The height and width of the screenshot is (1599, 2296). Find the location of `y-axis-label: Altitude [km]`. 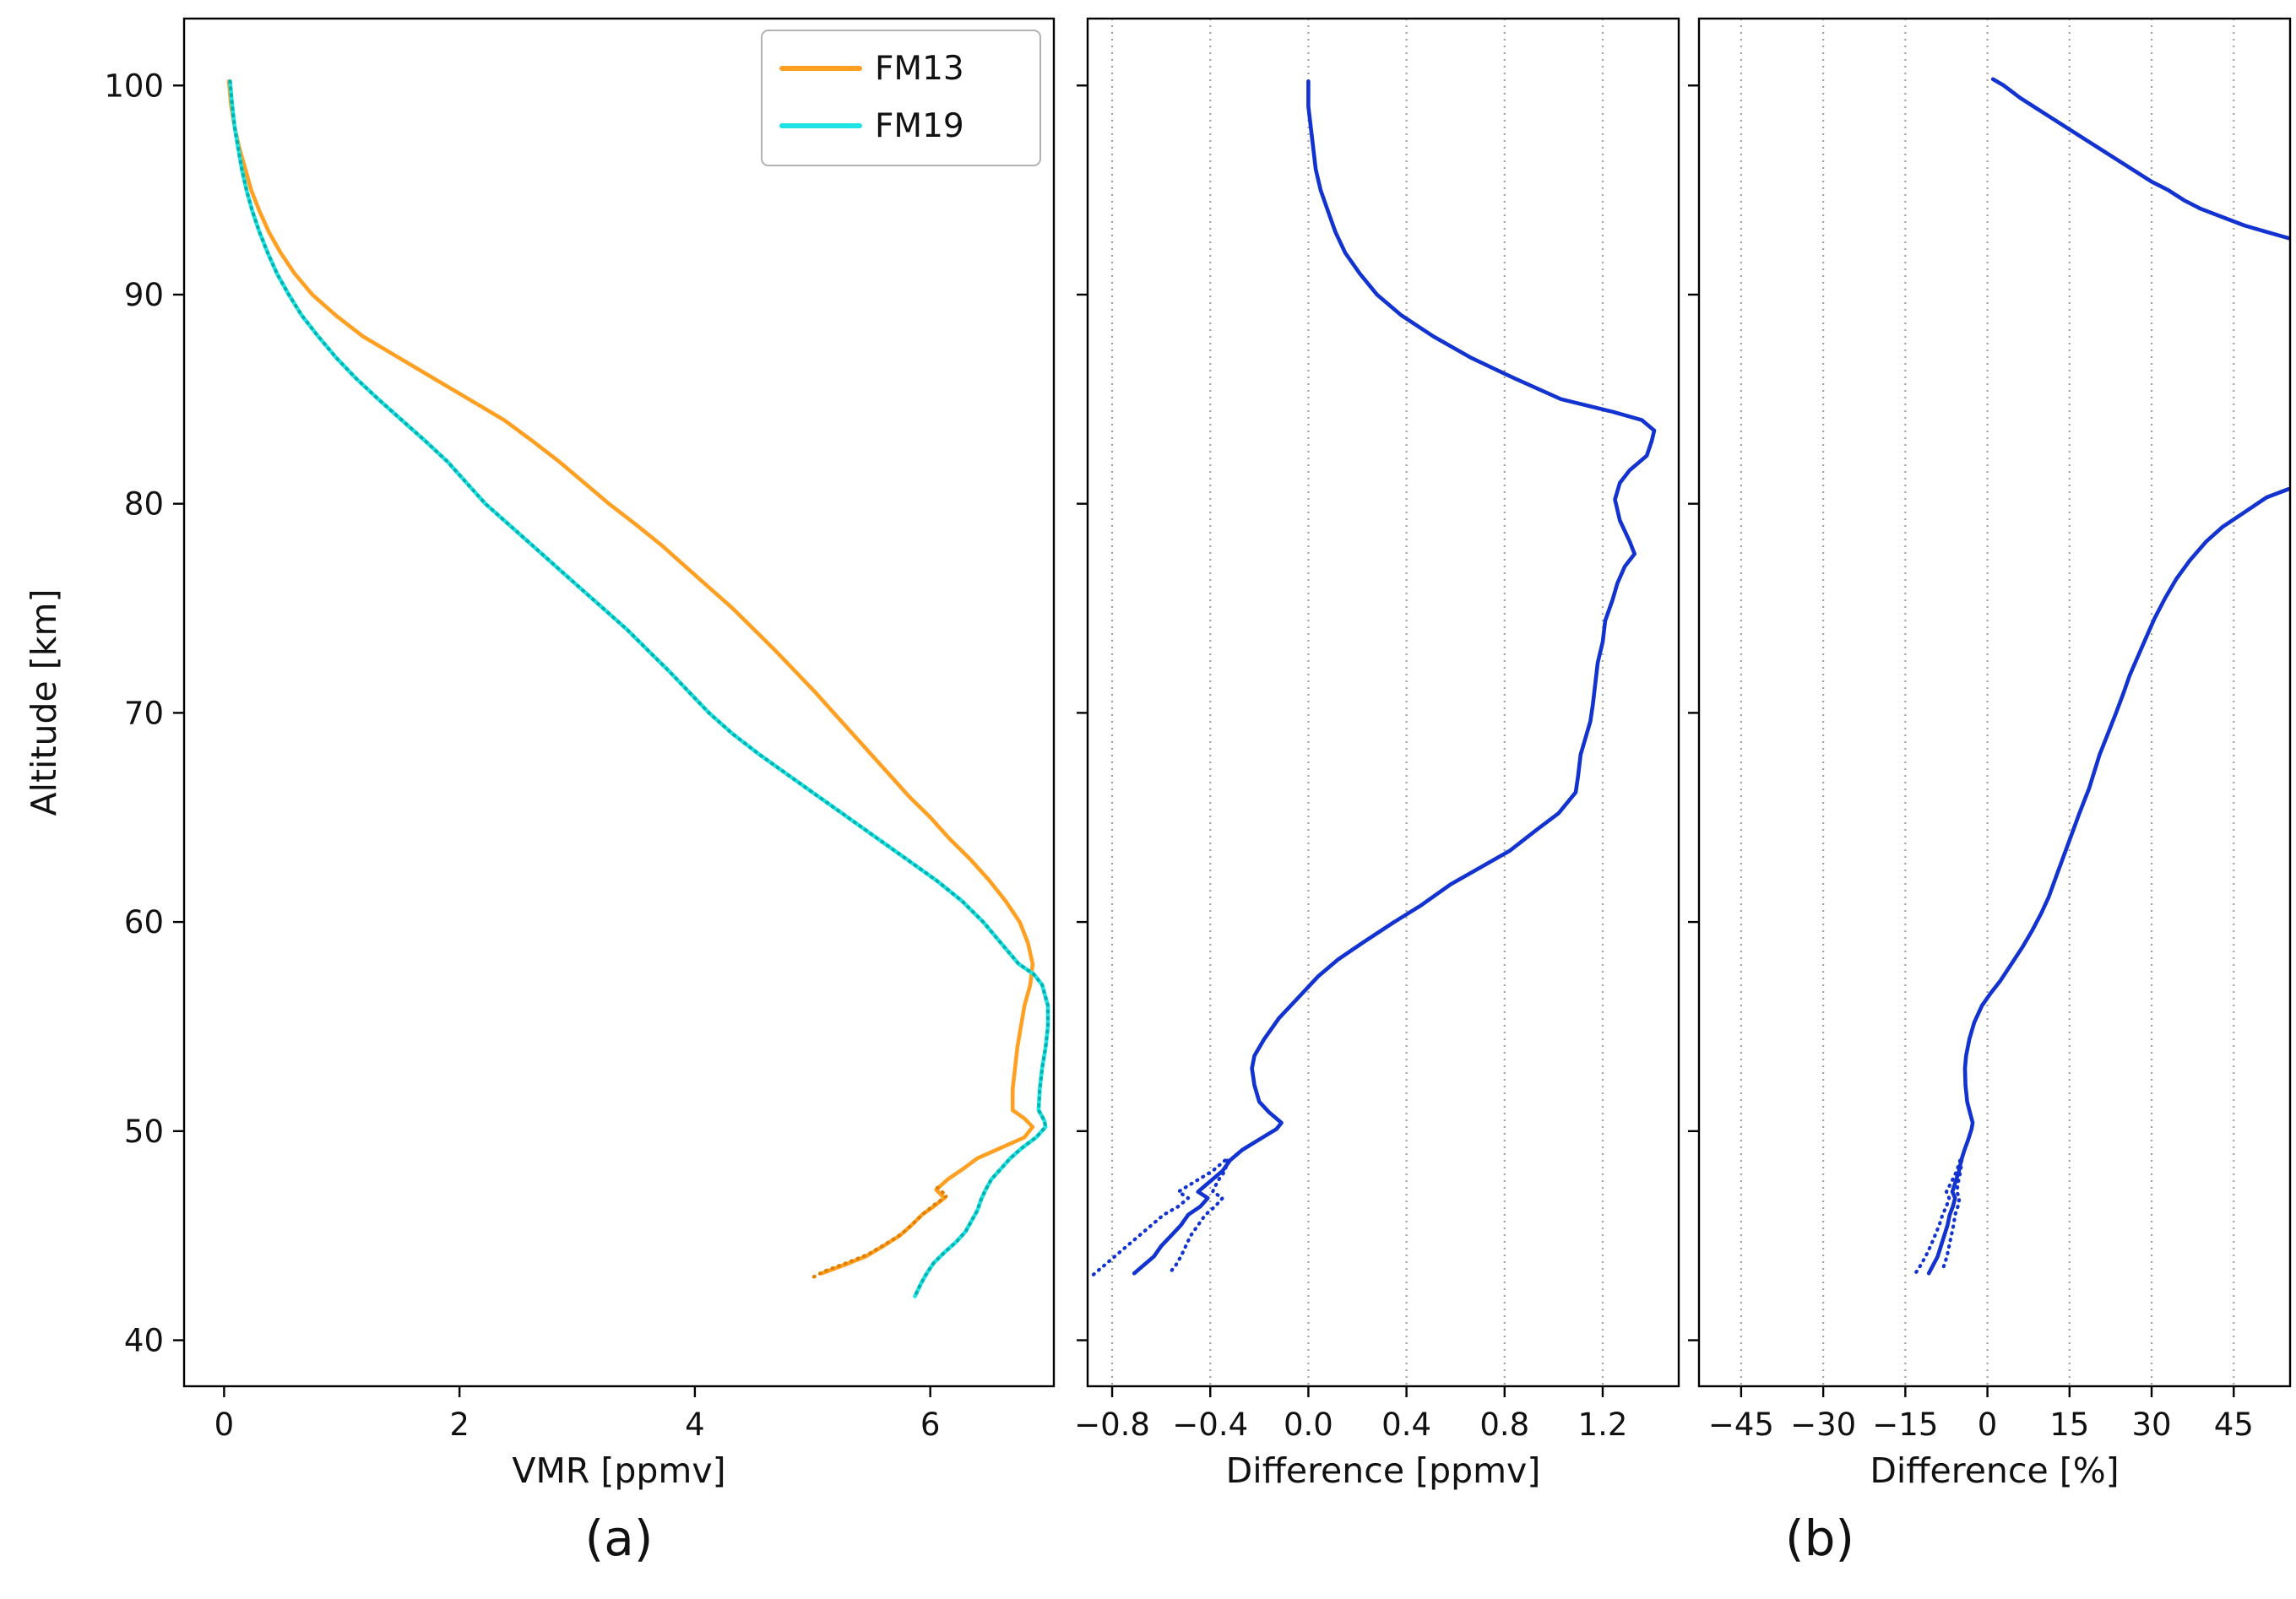

y-axis-label: Altitude [km] is located at coordinates (44, 702).